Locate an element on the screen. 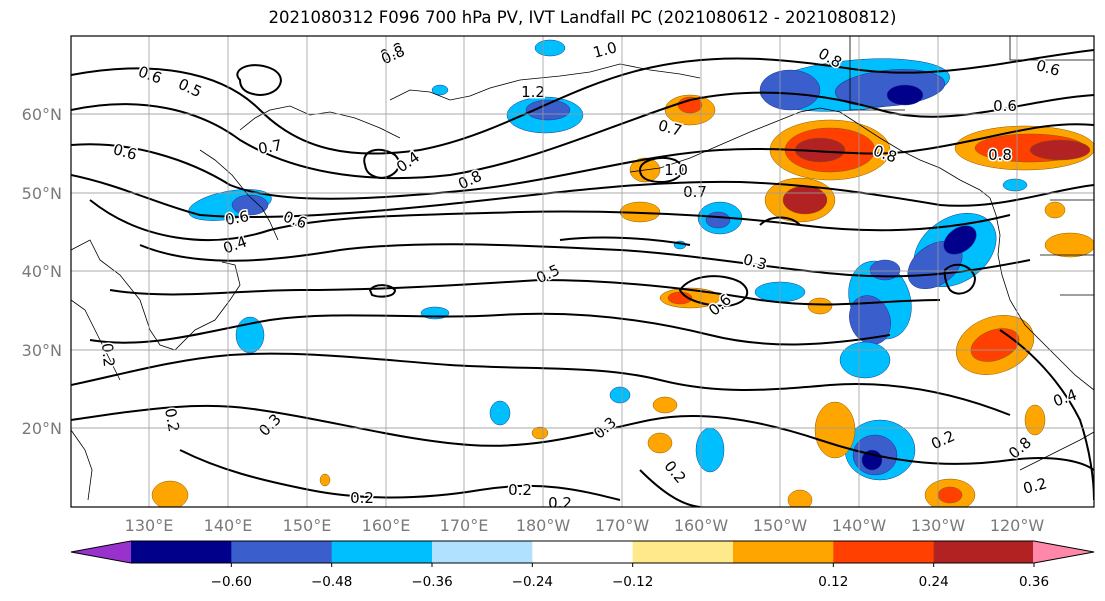 Image resolution: width=1105 pixels, height=601 pixels. colorbar-extend-max is located at coordinates (1063, 552).